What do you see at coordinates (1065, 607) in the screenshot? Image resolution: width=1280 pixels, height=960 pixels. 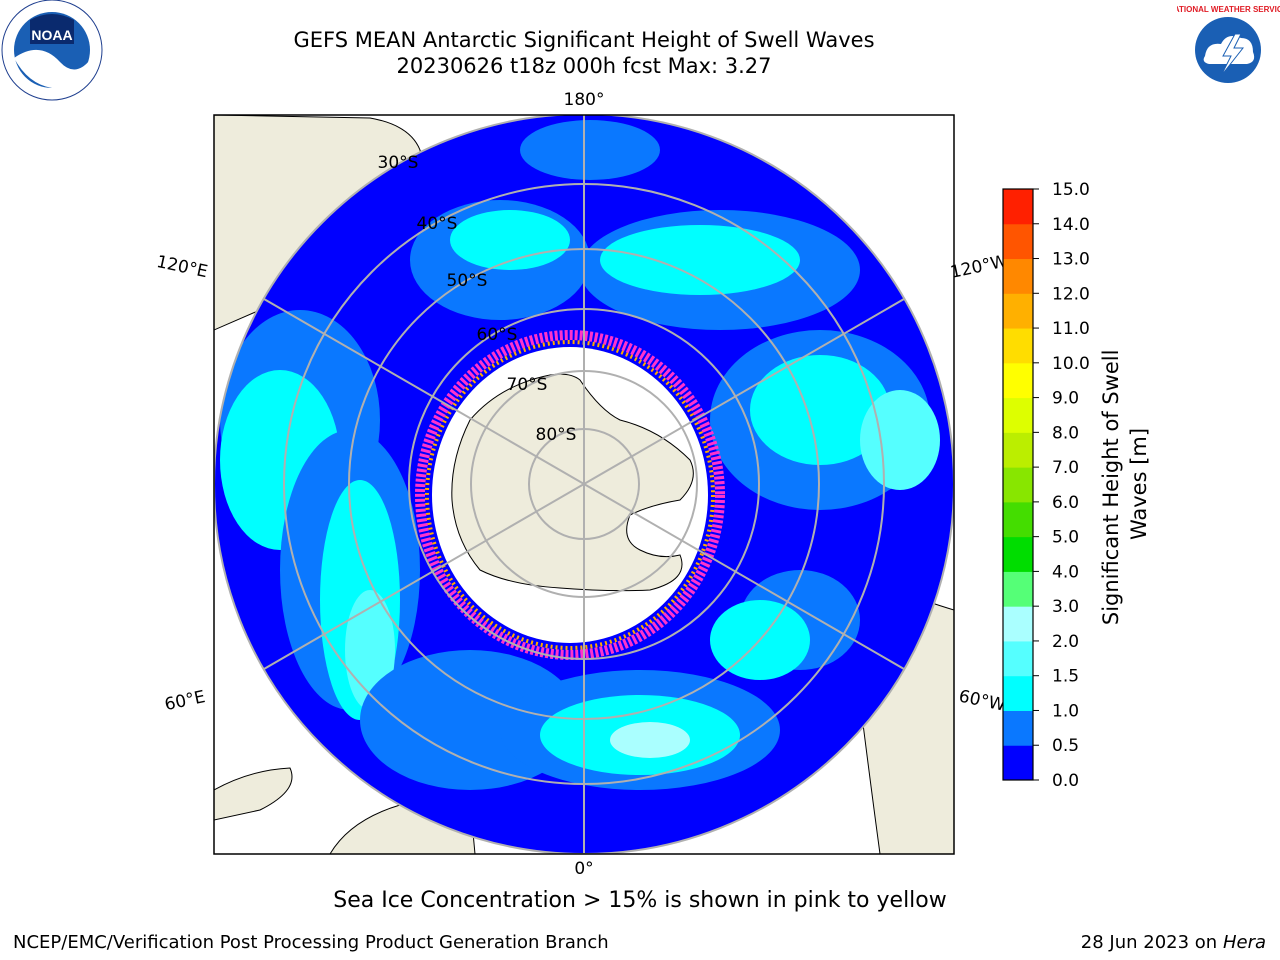 I see `colorbar-tick-label: 3.0` at bounding box center [1065, 607].